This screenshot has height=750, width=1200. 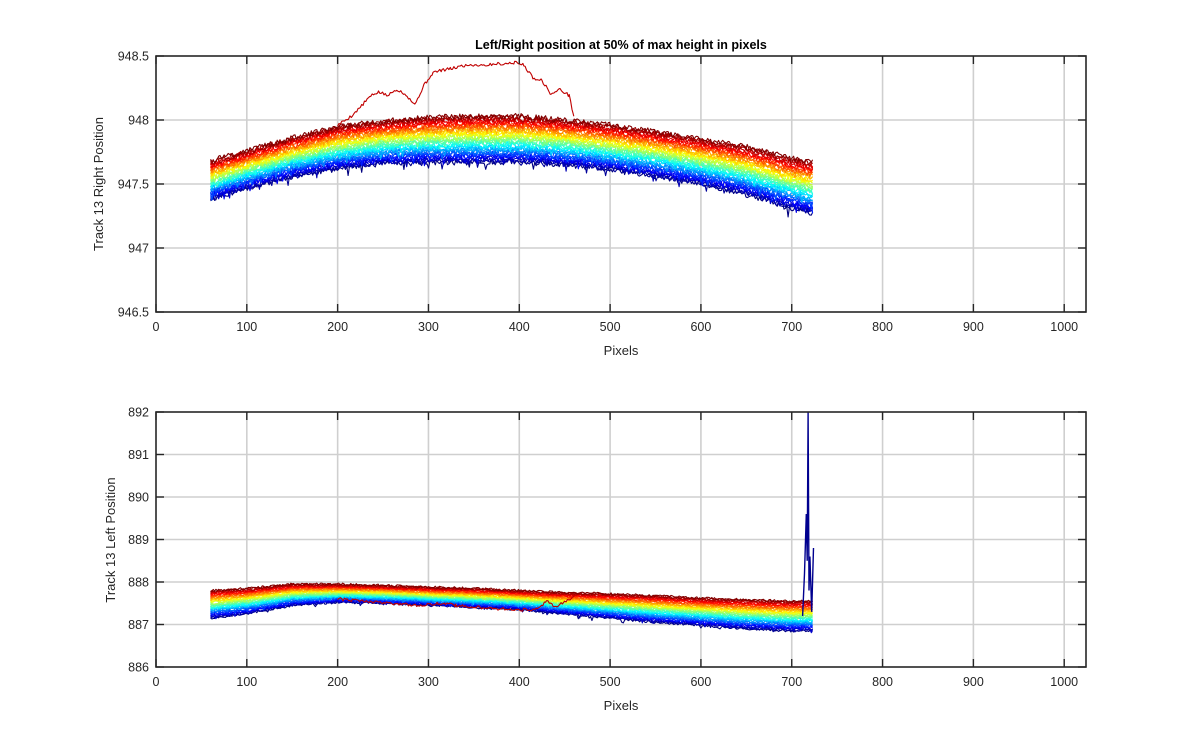 I want to click on bottom-data-series, so click(x=512, y=522).